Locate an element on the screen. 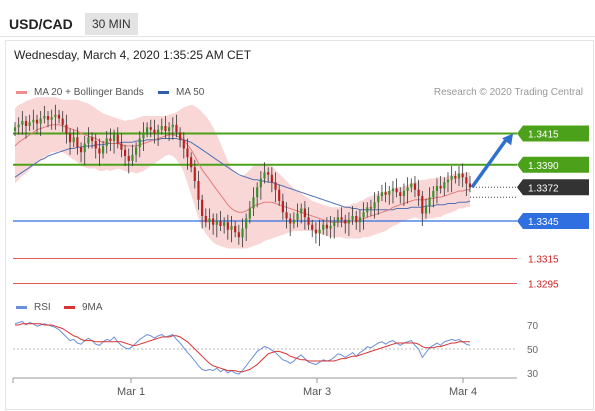  rsi-swatch is located at coordinates (21, 307).